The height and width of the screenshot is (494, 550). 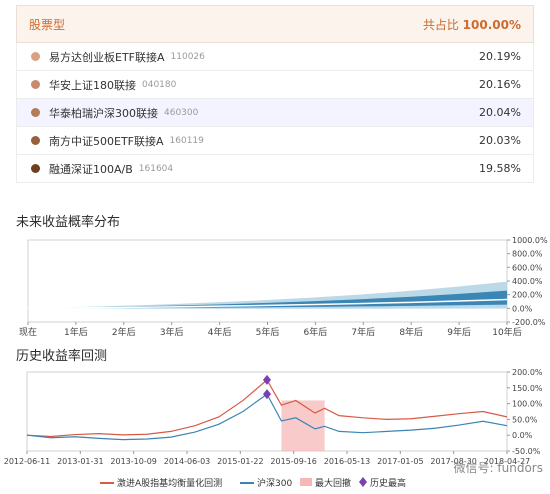 What do you see at coordinates (172, 332) in the screenshot?
I see `x-tick-label: 3年后` at bounding box center [172, 332].